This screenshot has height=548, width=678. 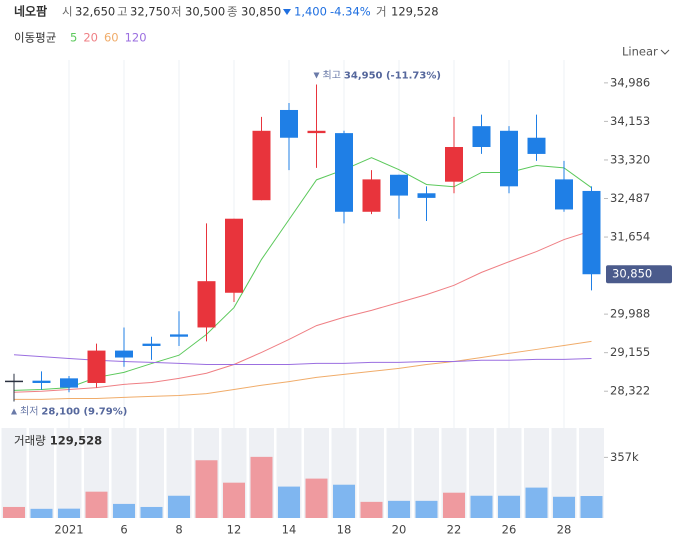 I want to click on quote-value: 129,528, so click(x=415, y=12).